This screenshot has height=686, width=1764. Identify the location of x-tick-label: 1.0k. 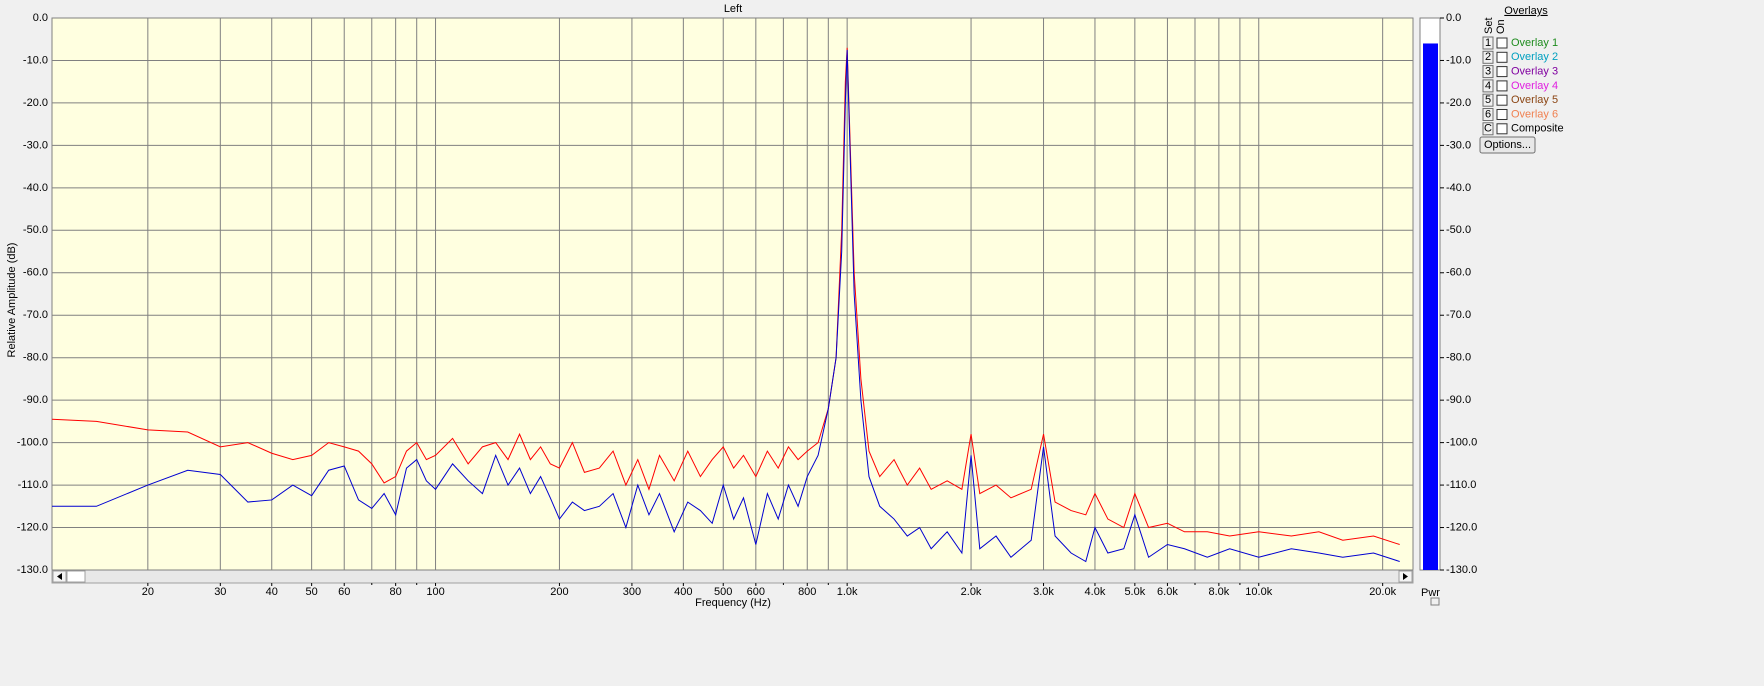
(847, 592).